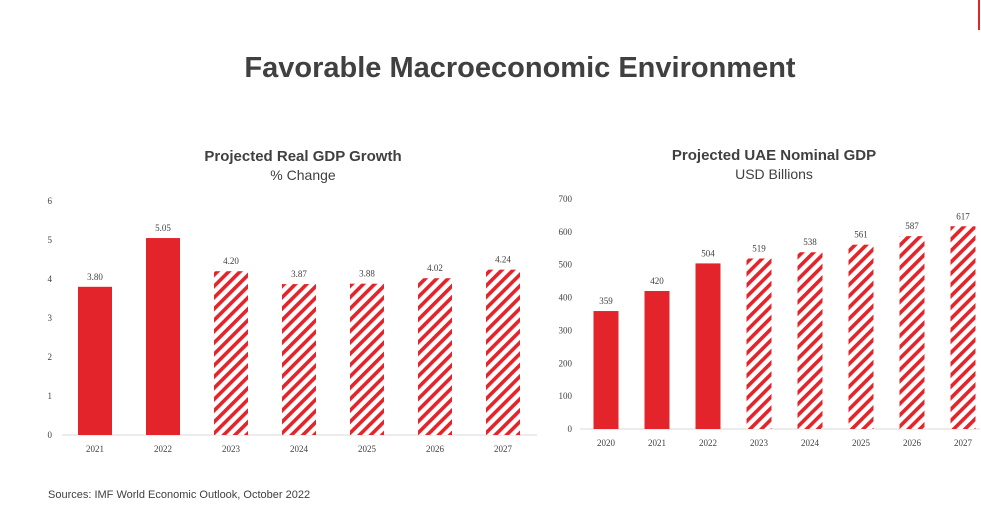  I want to click on nominal-gdp-chart-title: Projected UAE Nominal GDP, so click(774, 155).